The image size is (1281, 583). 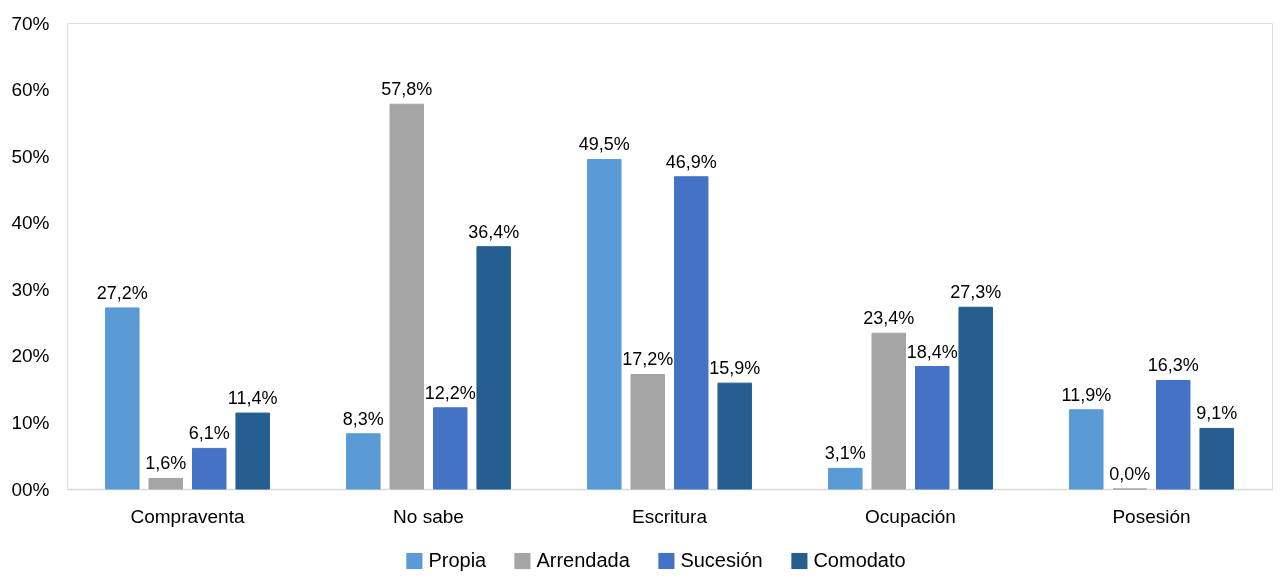 What do you see at coordinates (209, 433) in the screenshot?
I see `data-label: 6,1%` at bounding box center [209, 433].